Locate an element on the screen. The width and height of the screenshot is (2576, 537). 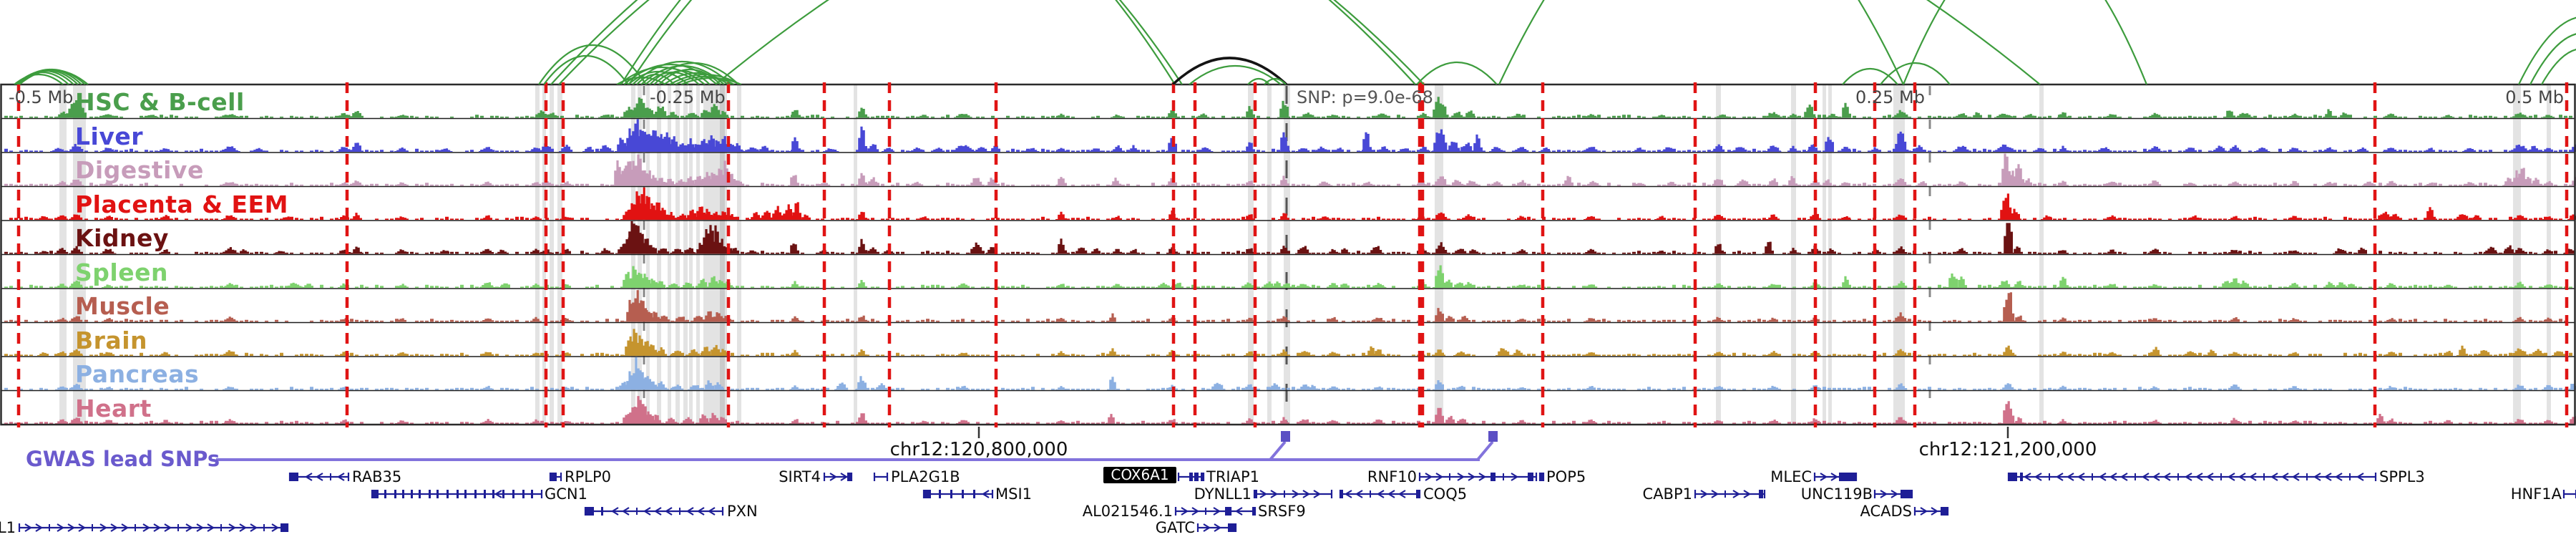
gene-label-hnf1a: HNF1A is located at coordinates (2536, 494).